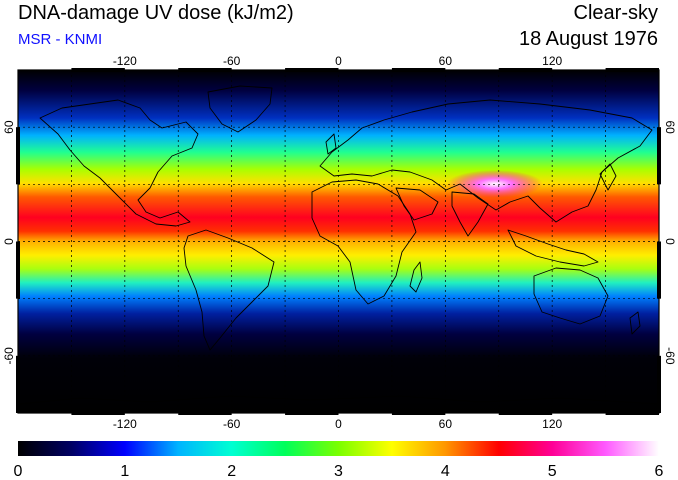 Image resolution: width=678 pixels, height=480 pixels. Describe the element at coordinates (445, 471) in the screenshot. I see `colorbar-tick-label: 4` at that location.